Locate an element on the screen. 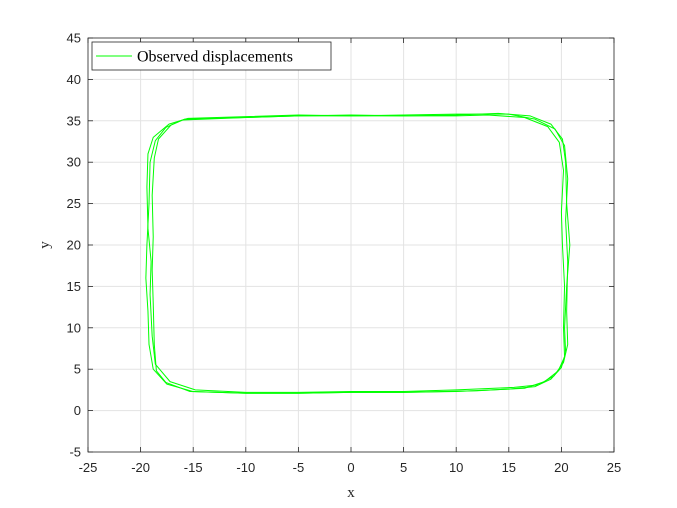 Image resolution: width=677 pixels, height=508 pixels. y-tick-label: -5 is located at coordinates (75, 452).